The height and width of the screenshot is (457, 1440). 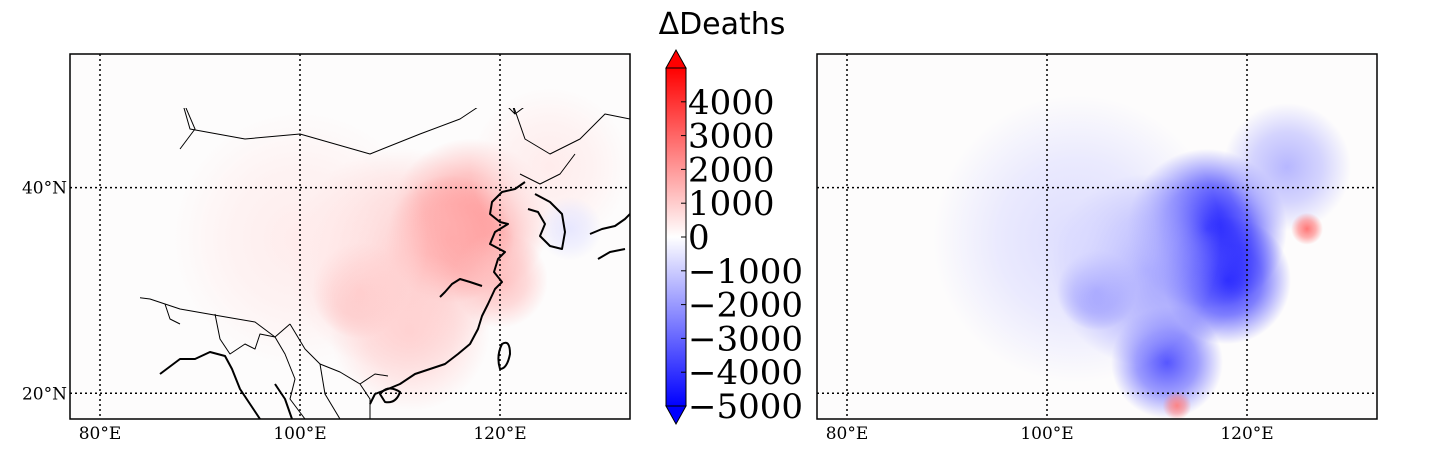 What do you see at coordinates (731, 170) in the screenshot?
I see `colorbar-tick-label: 2000` at bounding box center [731, 170].